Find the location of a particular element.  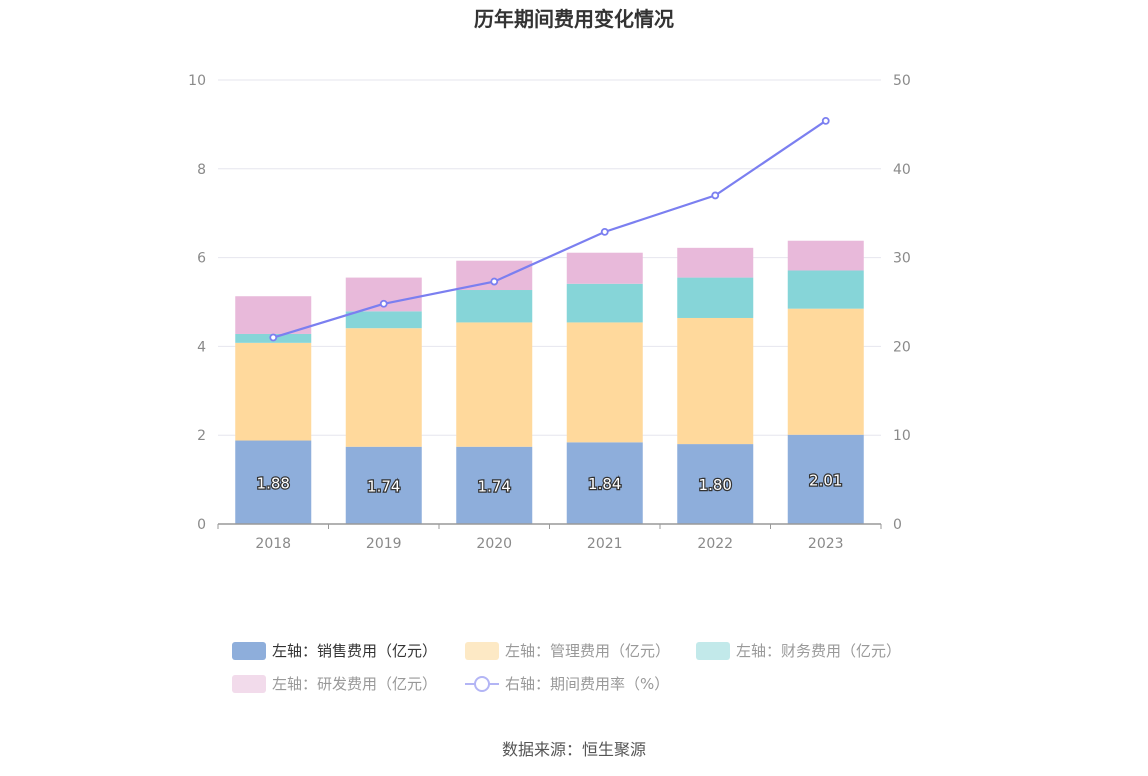

bar-rnd-2023 is located at coordinates (825, 255).